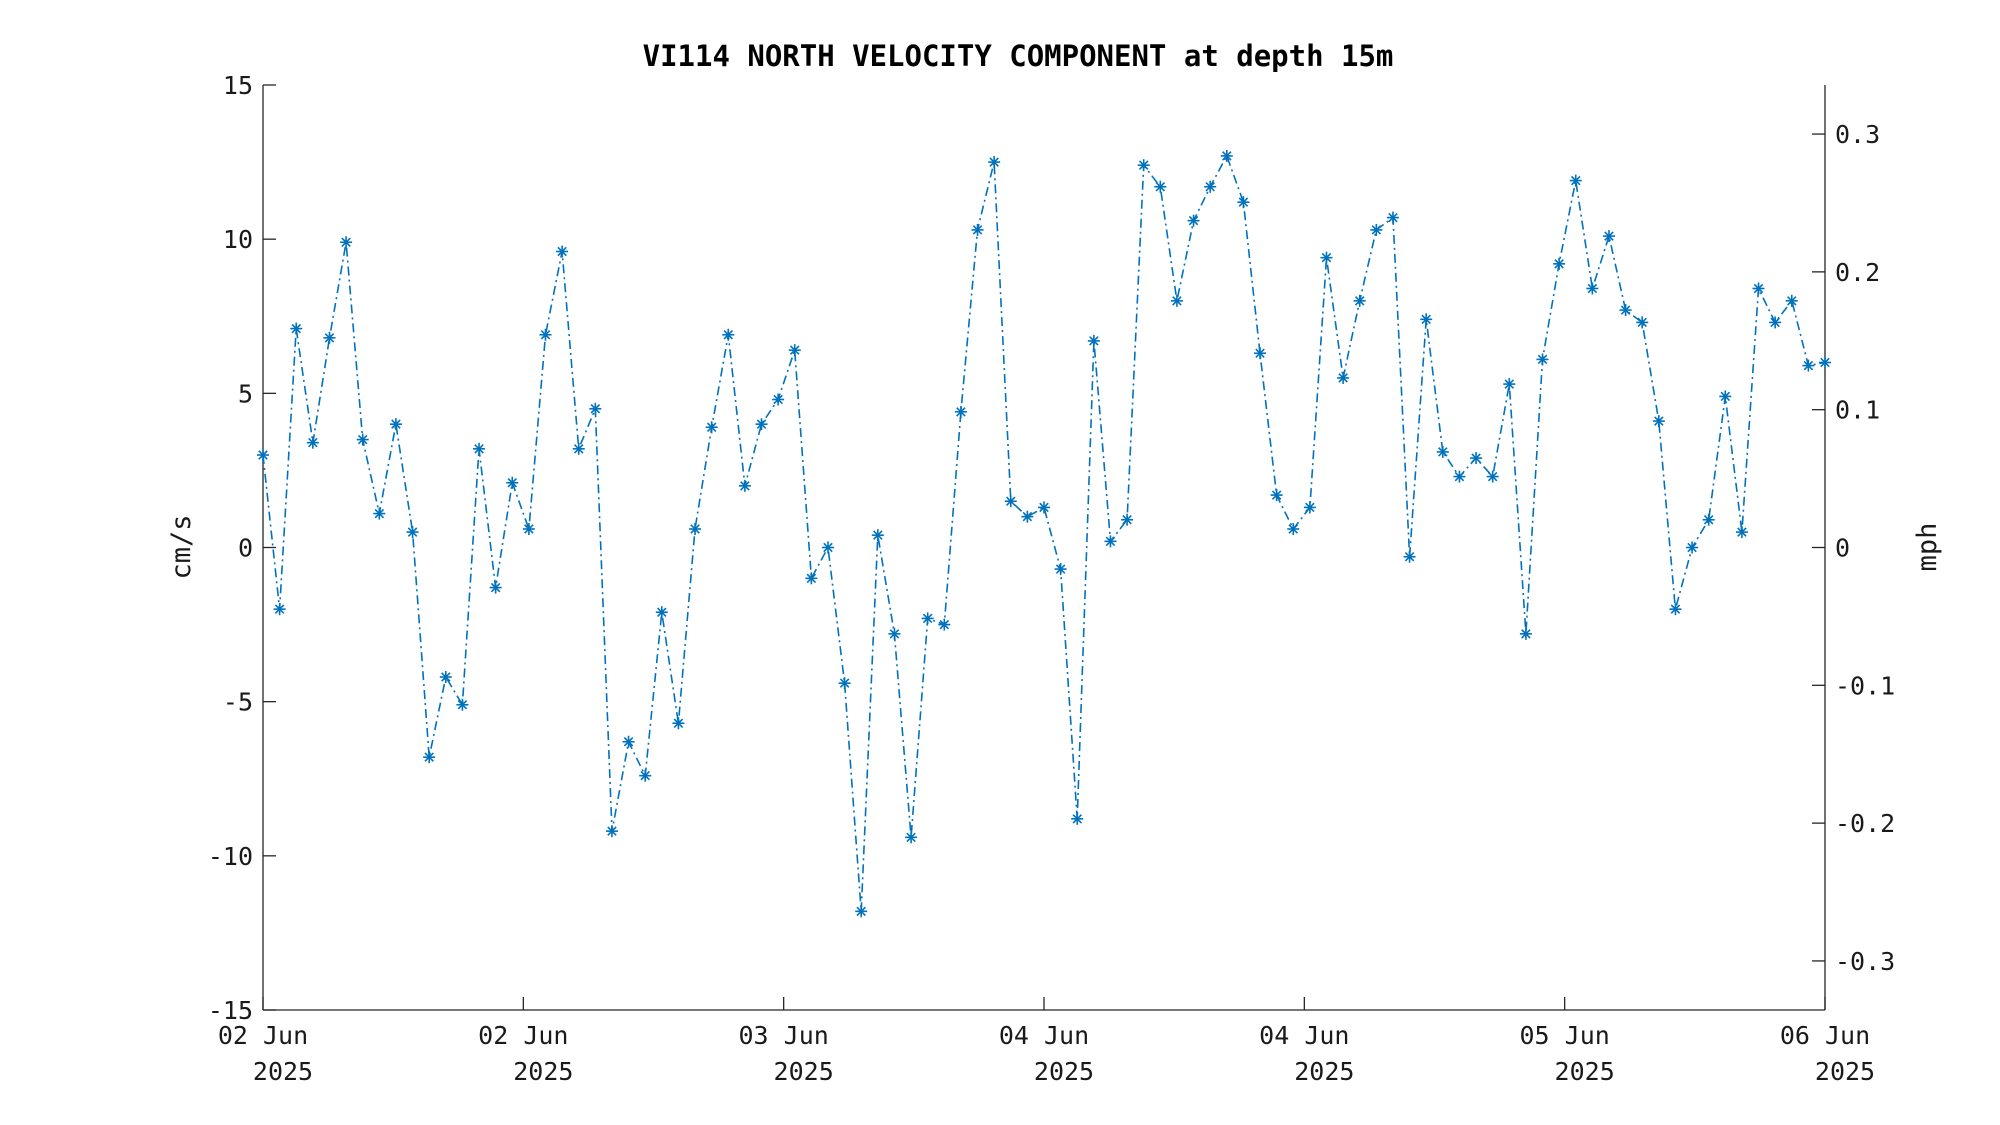 This screenshot has height=1125, width=2000. What do you see at coordinates (1865, 961) in the screenshot?
I see `y2-tick-label: -0.3` at bounding box center [1865, 961].